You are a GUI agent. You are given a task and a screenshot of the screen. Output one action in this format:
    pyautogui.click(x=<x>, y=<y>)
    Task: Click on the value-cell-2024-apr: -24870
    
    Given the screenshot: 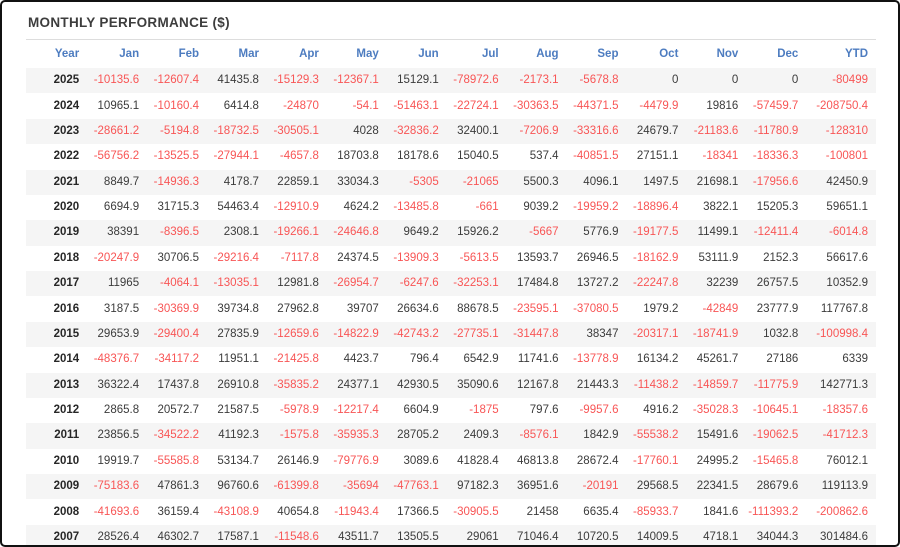 What is the action you would take?
    pyautogui.click(x=301, y=105)
    